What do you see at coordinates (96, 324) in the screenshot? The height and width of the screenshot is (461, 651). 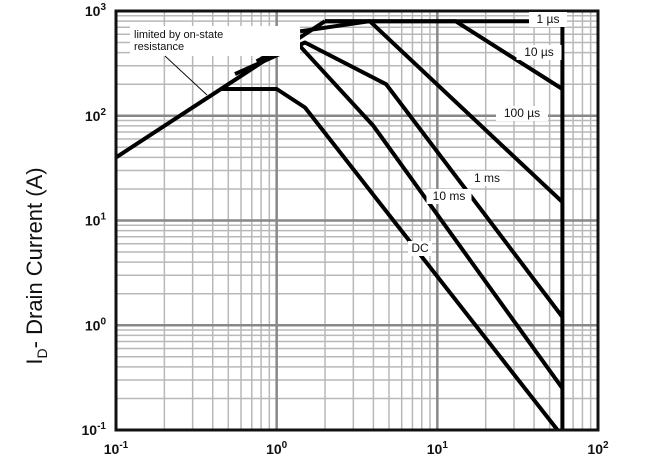 I see `y-tick-label: 10⁰` at bounding box center [96, 324].